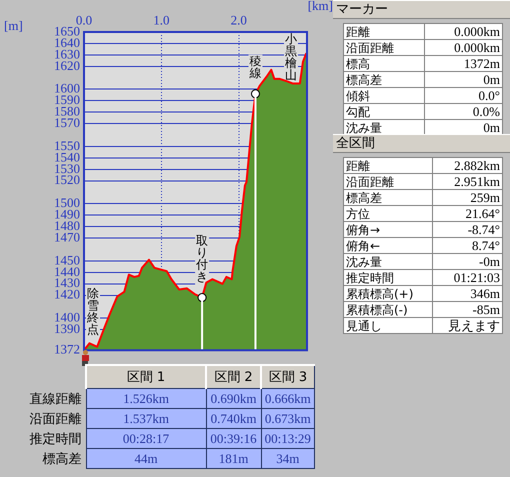 The width and height of the screenshot is (510, 477). What do you see at coordinates (467, 246) in the screenshot?
I see `text: 8.74°` at bounding box center [467, 246].